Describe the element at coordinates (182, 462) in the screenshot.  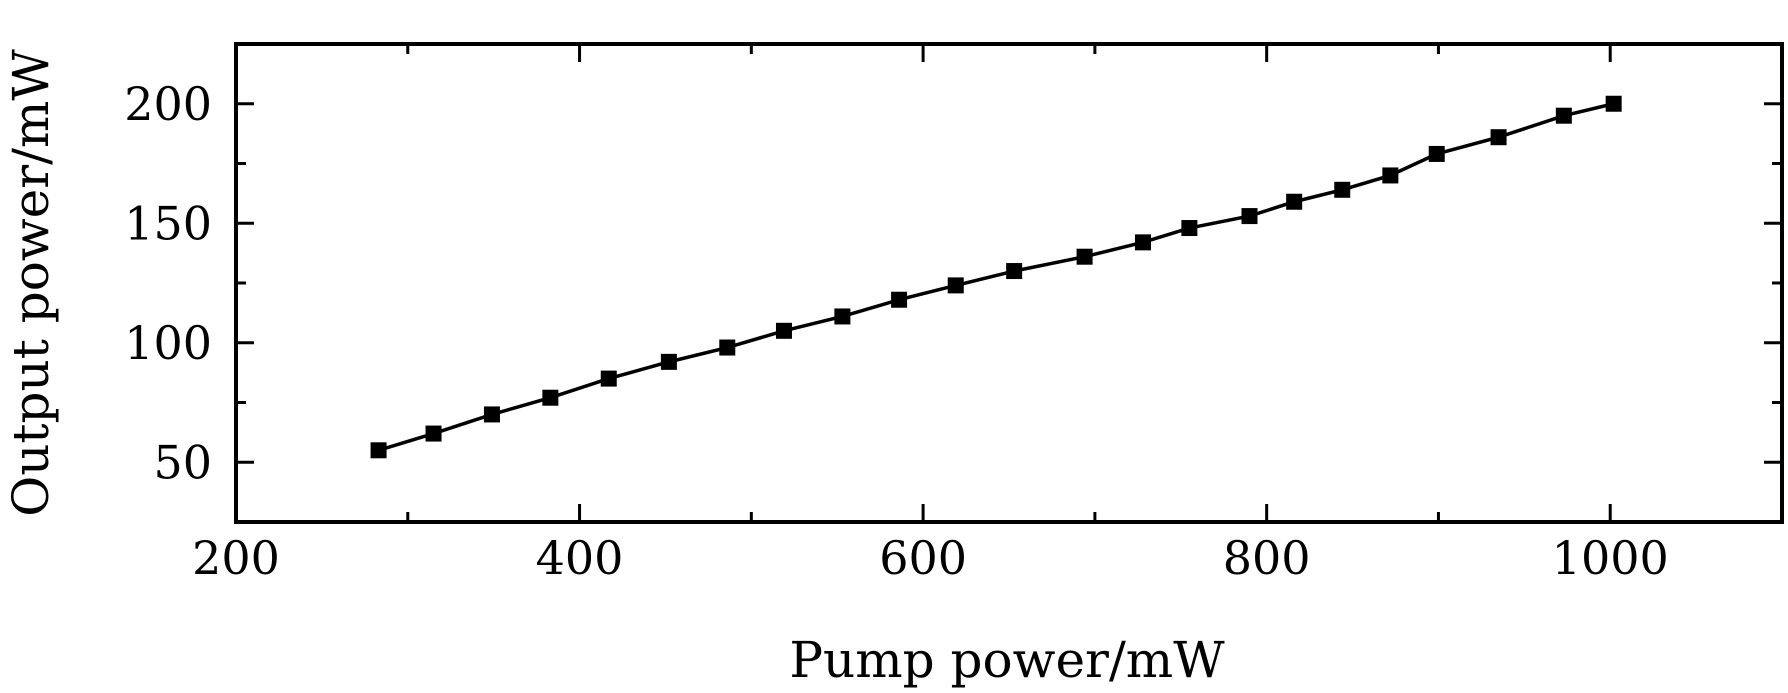
I see `y-tick-label: 50` at that location.